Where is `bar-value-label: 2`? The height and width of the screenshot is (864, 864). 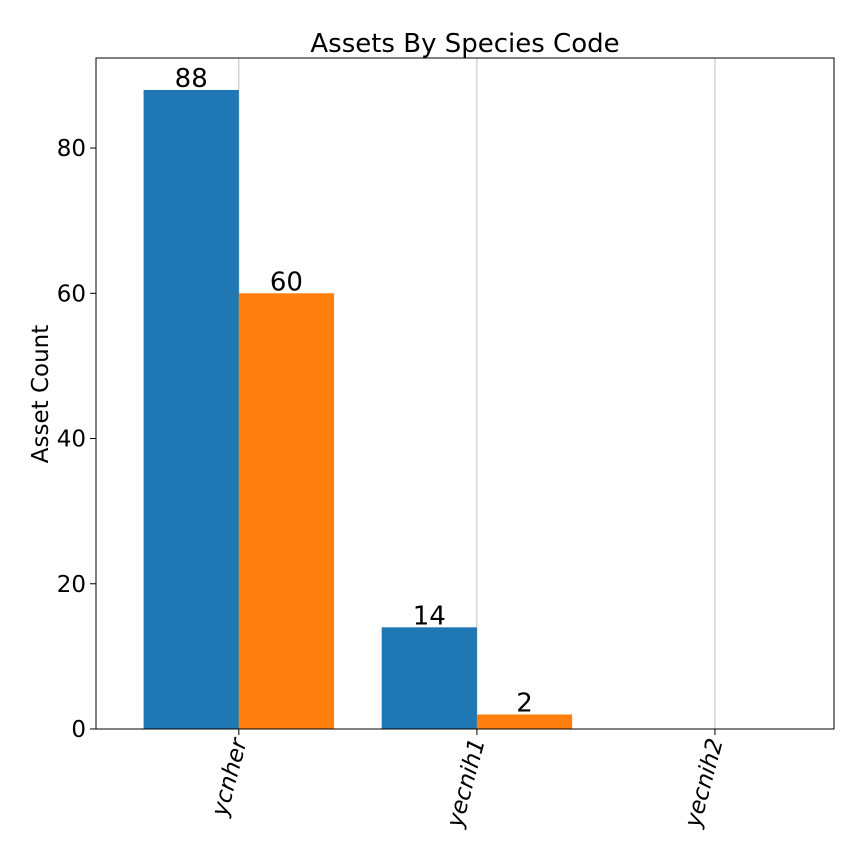
bar-value-label: 2 is located at coordinates (524, 703).